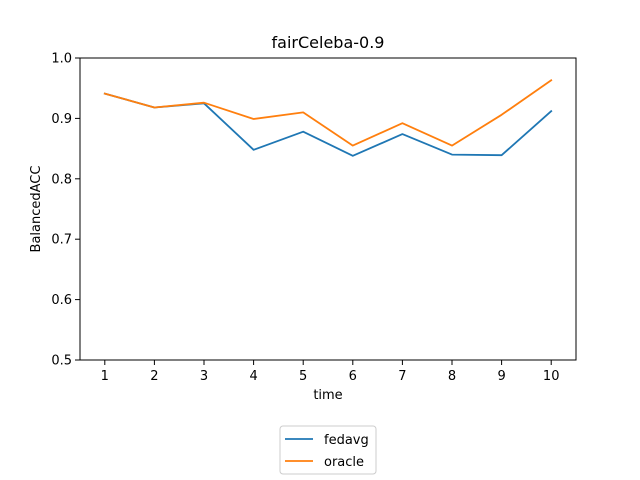  What do you see at coordinates (61, 179) in the screenshot?
I see `y-tick-label: 0.8` at bounding box center [61, 179].